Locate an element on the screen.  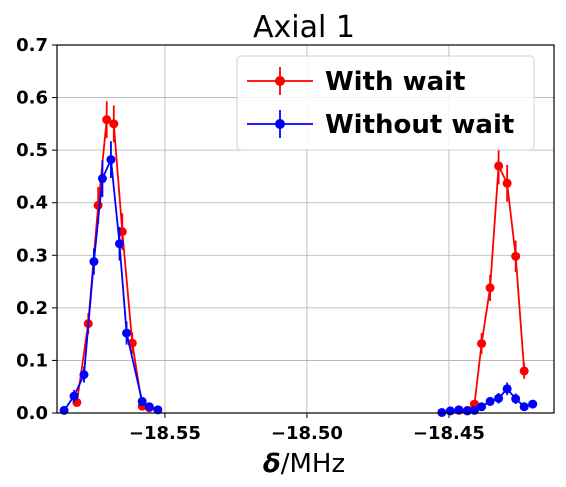
chart-title: Axial 1 is located at coordinates (304, 27).